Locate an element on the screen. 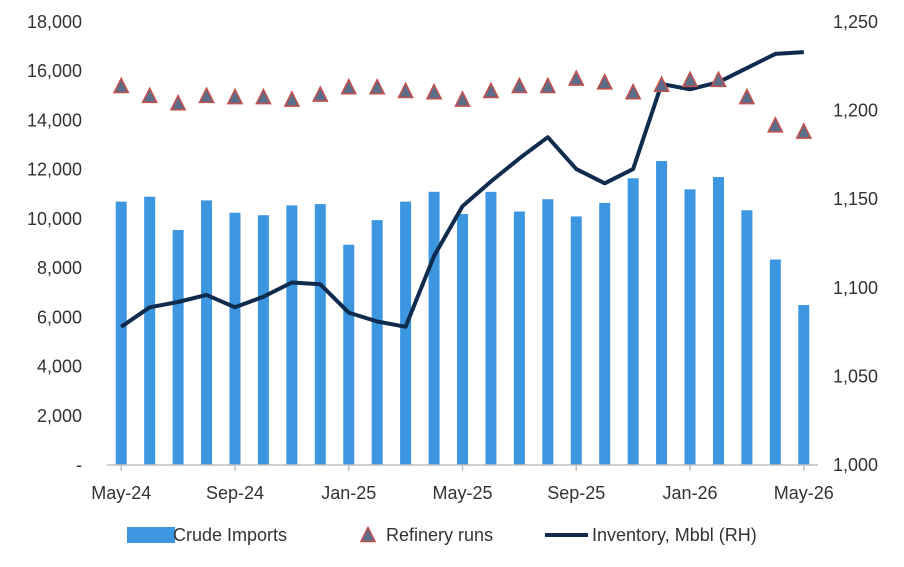 The image size is (904, 567). y-left-tick-label: 12,000 is located at coordinates (54, 170).